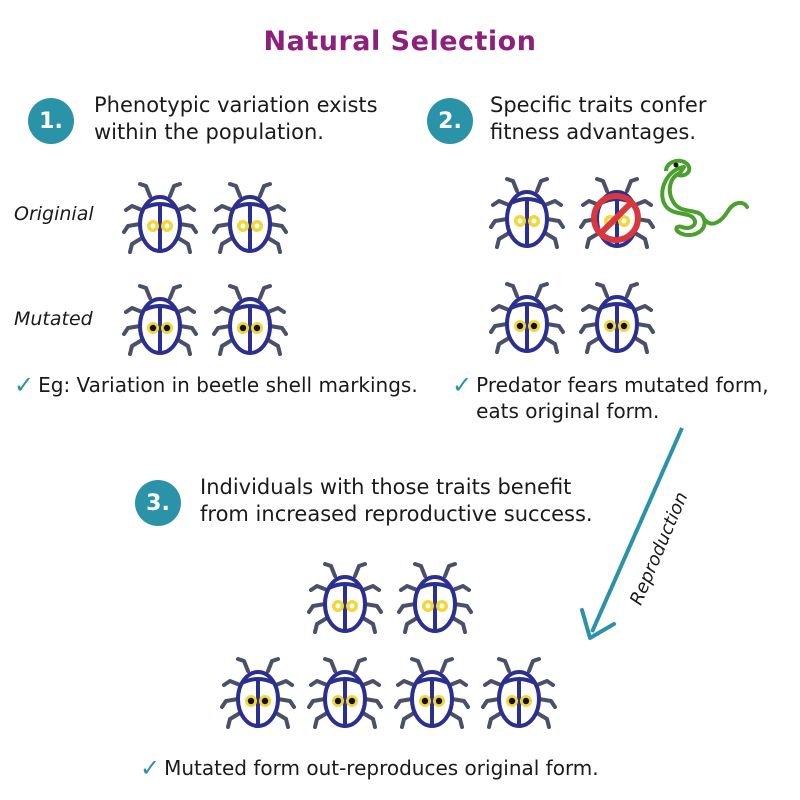 The height and width of the screenshot is (800, 800). What do you see at coordinates (228, 385) in the screenshot?
I see `note-1-text: Eg: Variation in beetle shell markings.` at bounding box center [228, 385].